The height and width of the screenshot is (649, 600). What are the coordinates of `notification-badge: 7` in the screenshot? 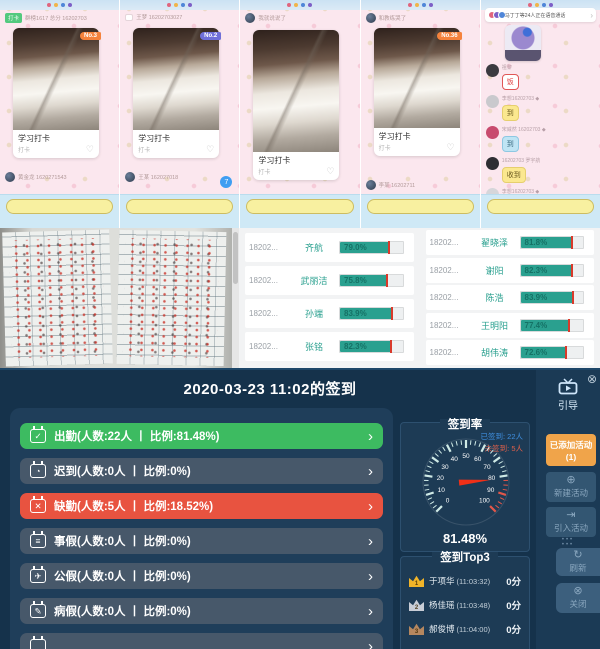 It's located at (226, 182).